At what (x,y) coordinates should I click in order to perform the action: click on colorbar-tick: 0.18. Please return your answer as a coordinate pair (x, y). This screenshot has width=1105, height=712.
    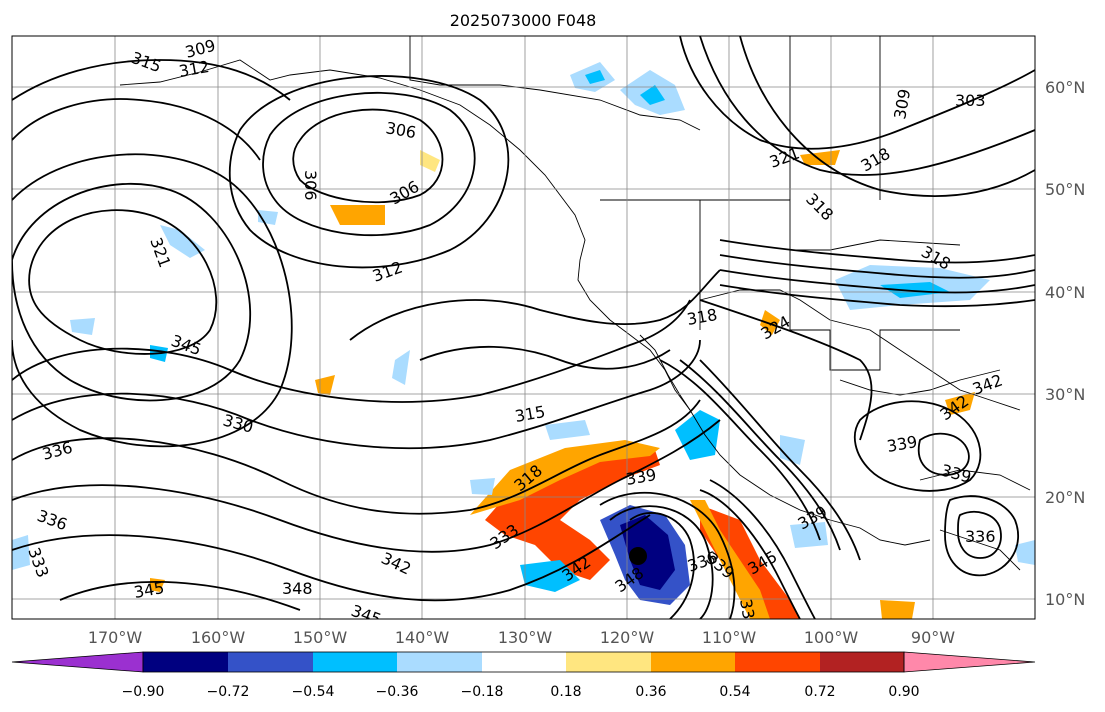
    Looking at the image, I should click on (565, 692).